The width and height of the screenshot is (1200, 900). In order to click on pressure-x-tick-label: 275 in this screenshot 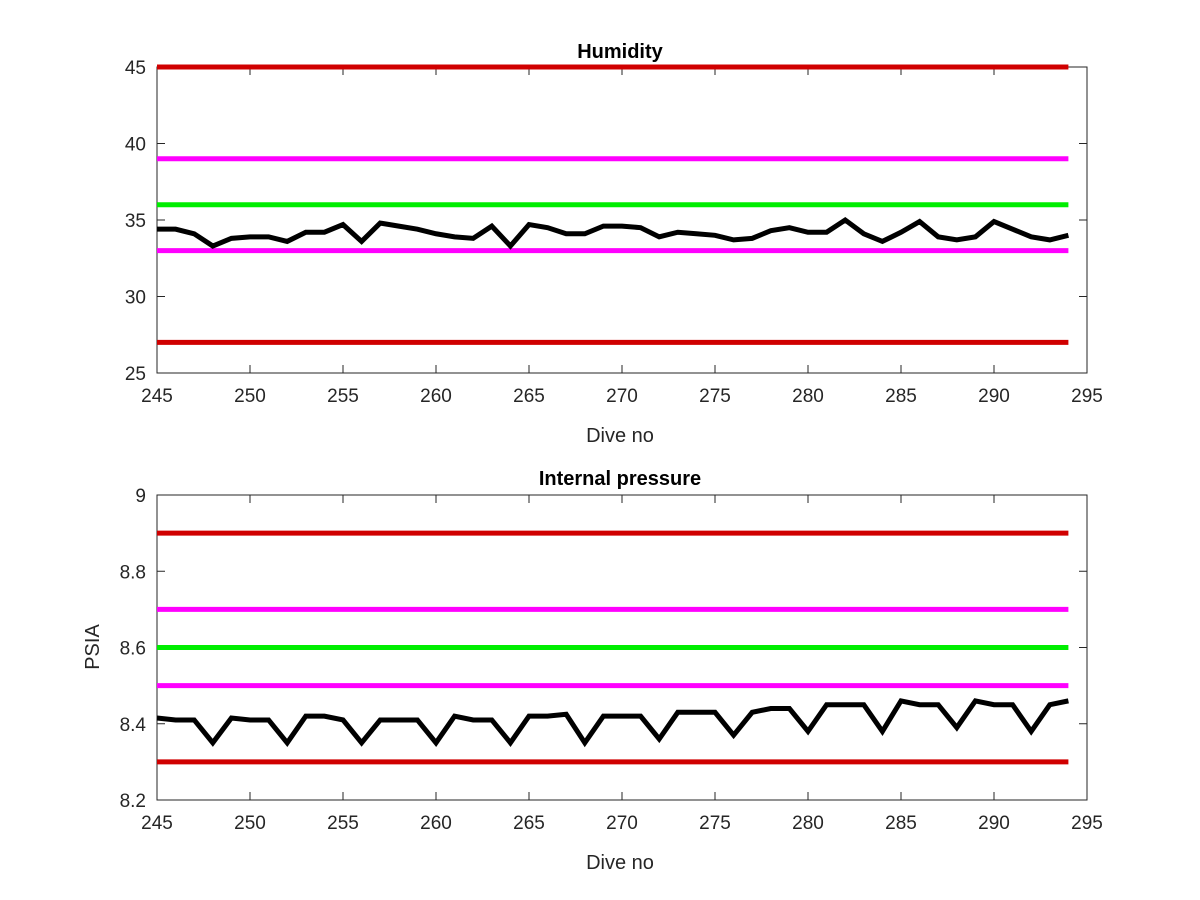, I will do `click(715, 823)`.